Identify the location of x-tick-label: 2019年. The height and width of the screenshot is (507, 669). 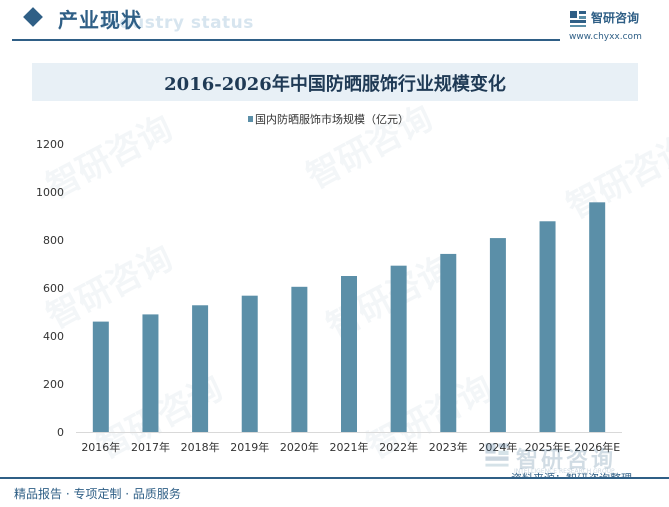
(249, 447).